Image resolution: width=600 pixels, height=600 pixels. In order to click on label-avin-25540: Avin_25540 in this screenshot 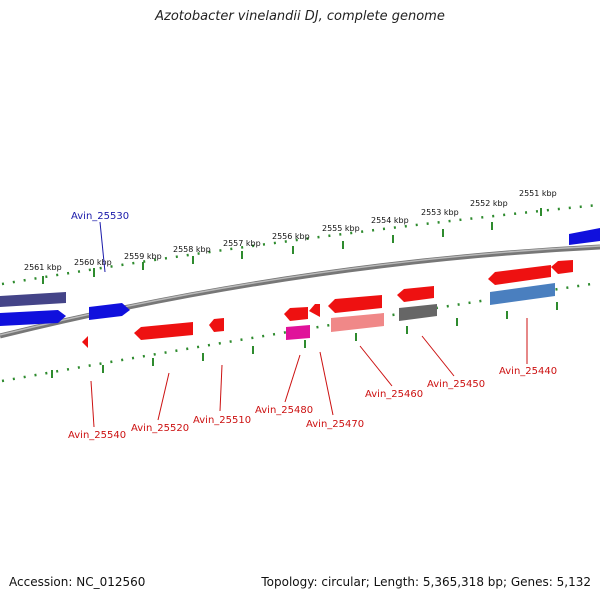, I will do `click(97, 435)`.